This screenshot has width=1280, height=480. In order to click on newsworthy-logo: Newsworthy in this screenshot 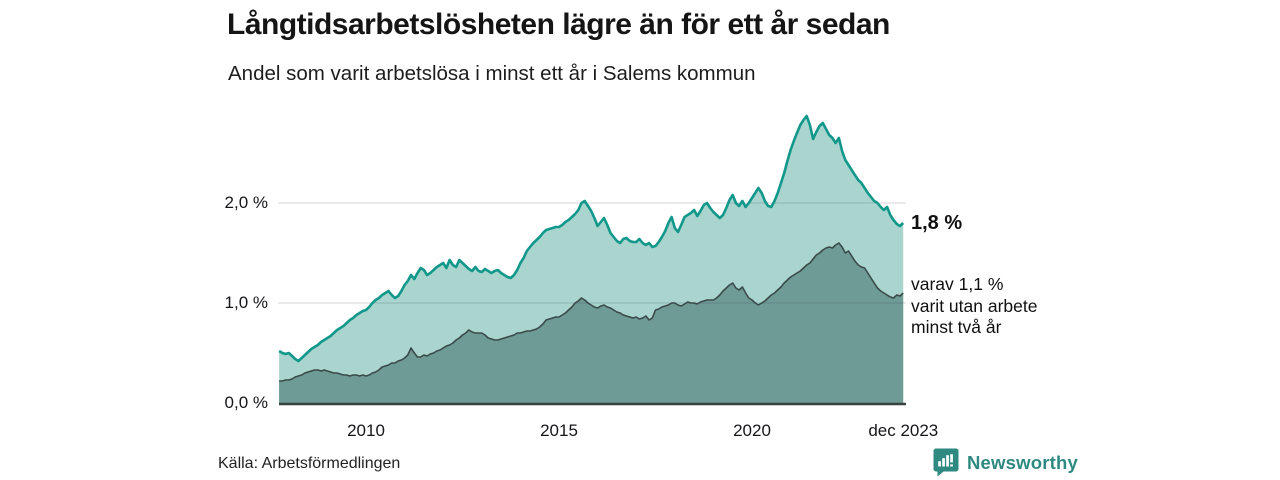, I will do `click(1005, 462)`.